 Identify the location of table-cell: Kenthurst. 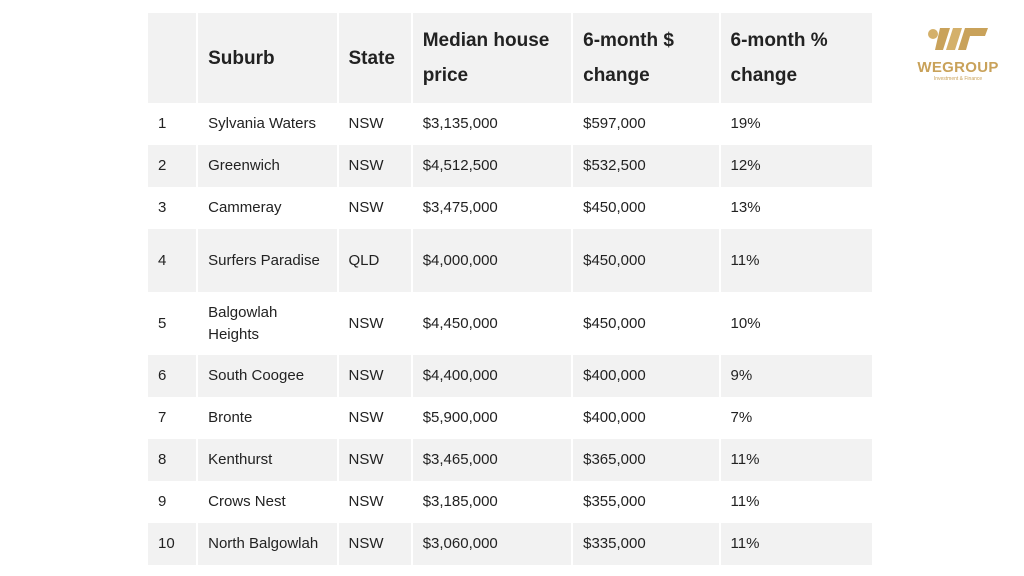
(267, 460).